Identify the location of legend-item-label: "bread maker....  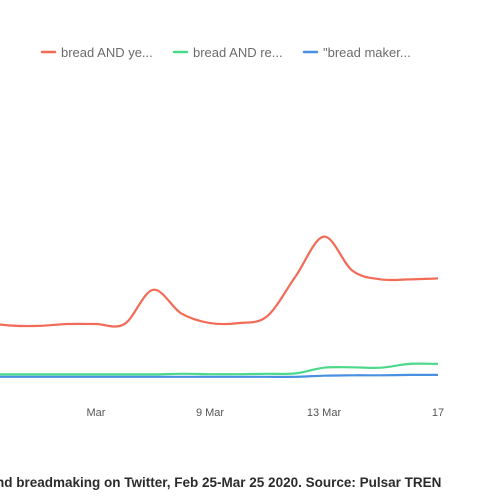
(367, 52).